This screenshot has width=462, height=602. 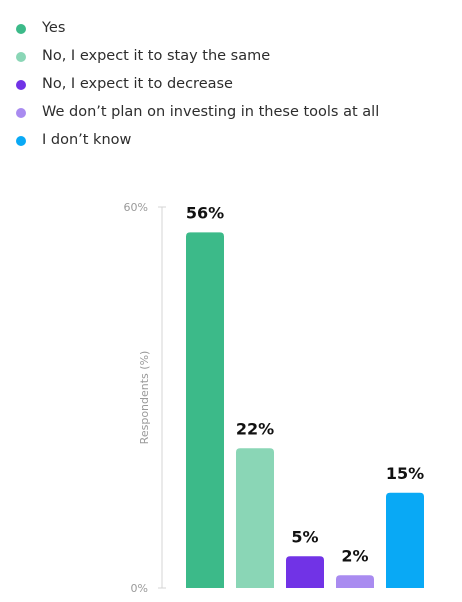 I want to click on bar-value-label: 56%, so click(x=205, y=212).